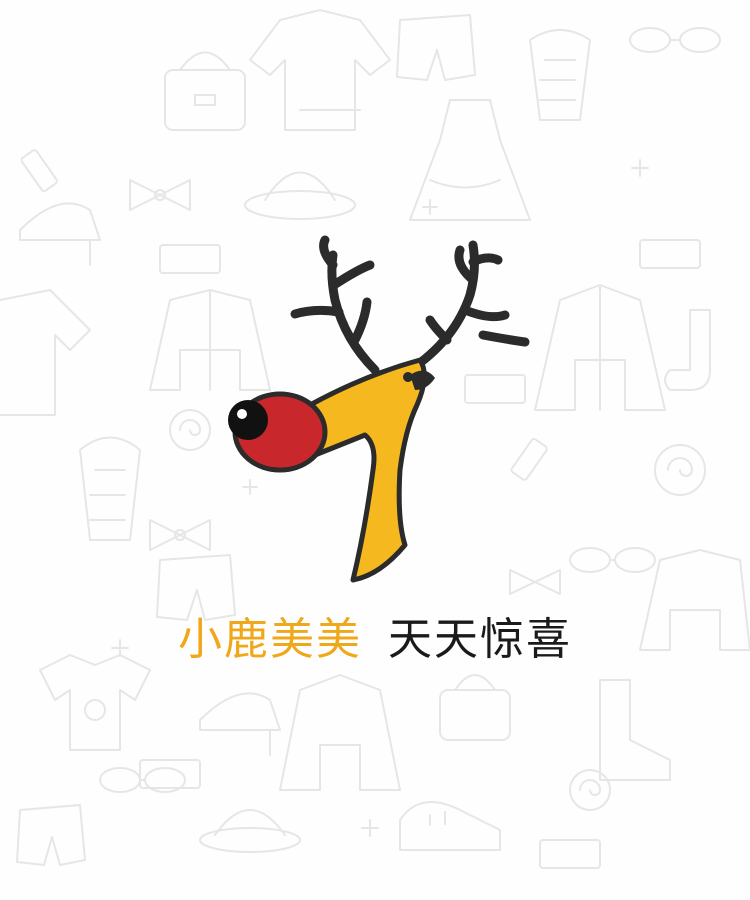  I want to click on handbag-doodle-icon, so click(205, 91).